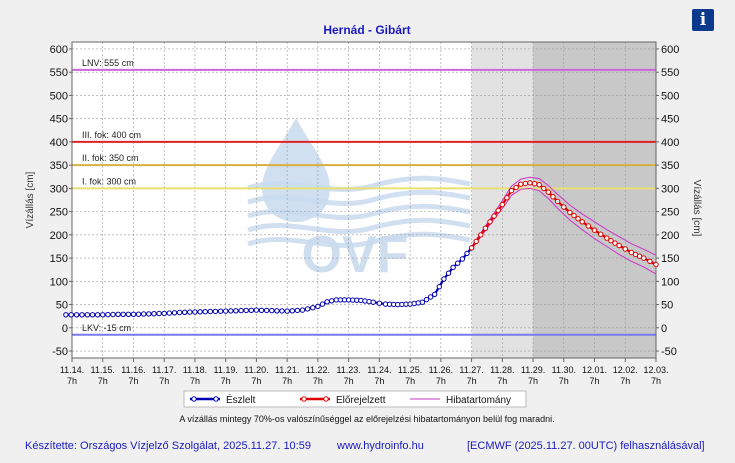  What do you see at coordinates (59, 236) in the screenshot?
I see `y-tick-label-left: 200` at bounding box center [59, 236].